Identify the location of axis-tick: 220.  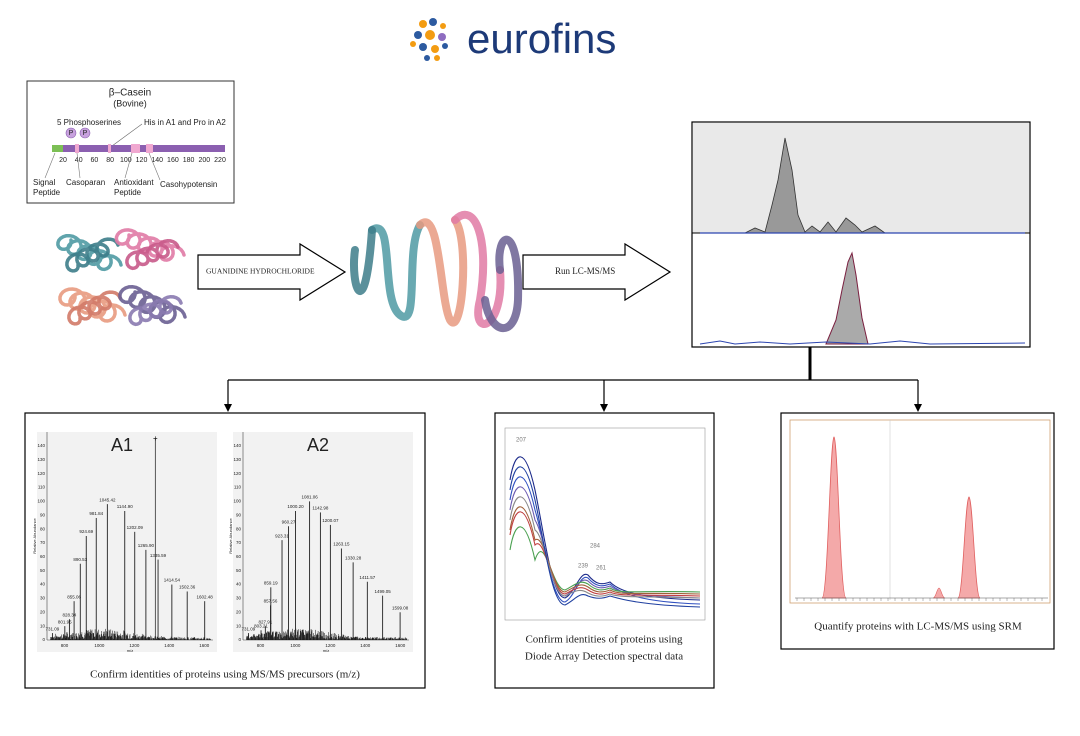
(220, 160).